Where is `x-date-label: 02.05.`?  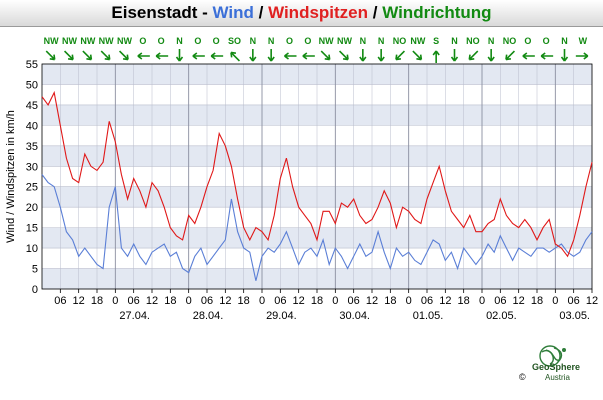
x-date-label: 02.05. is located at coordinates (501, 316).